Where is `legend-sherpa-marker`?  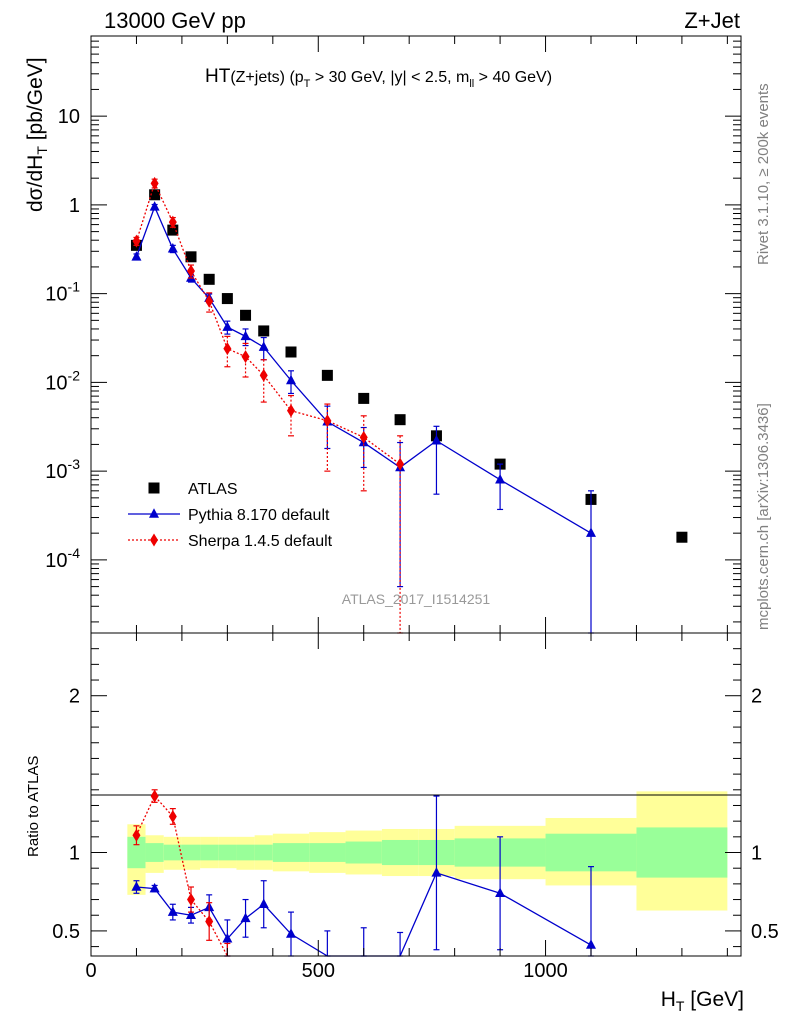
legend-sherpa-marker is located at coordinates (154, 540).